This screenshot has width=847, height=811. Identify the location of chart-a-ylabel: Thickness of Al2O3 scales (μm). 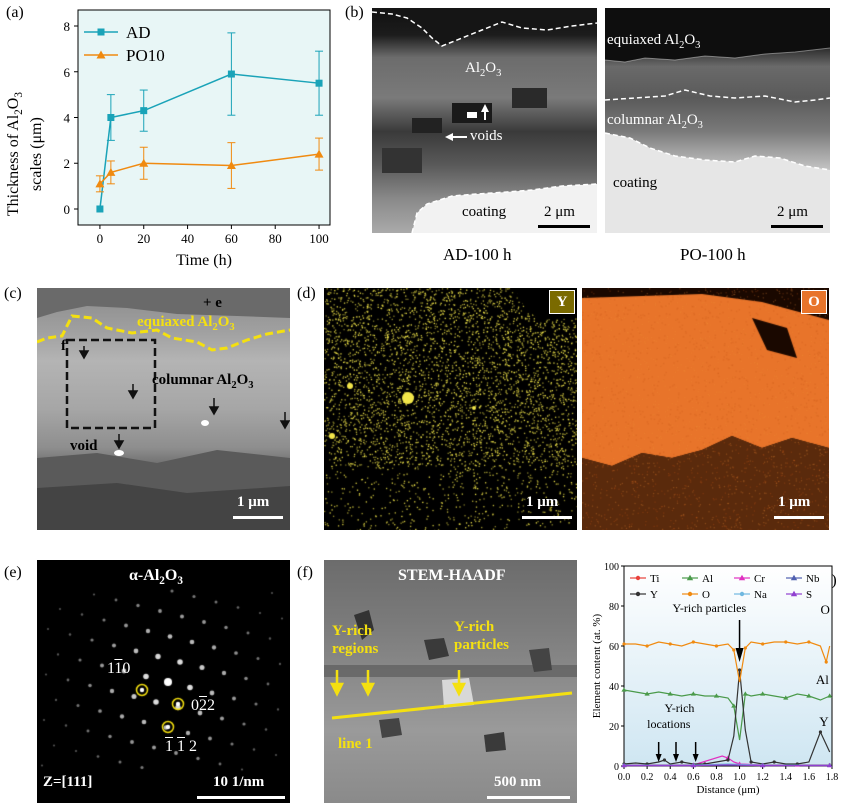
(25, 154).